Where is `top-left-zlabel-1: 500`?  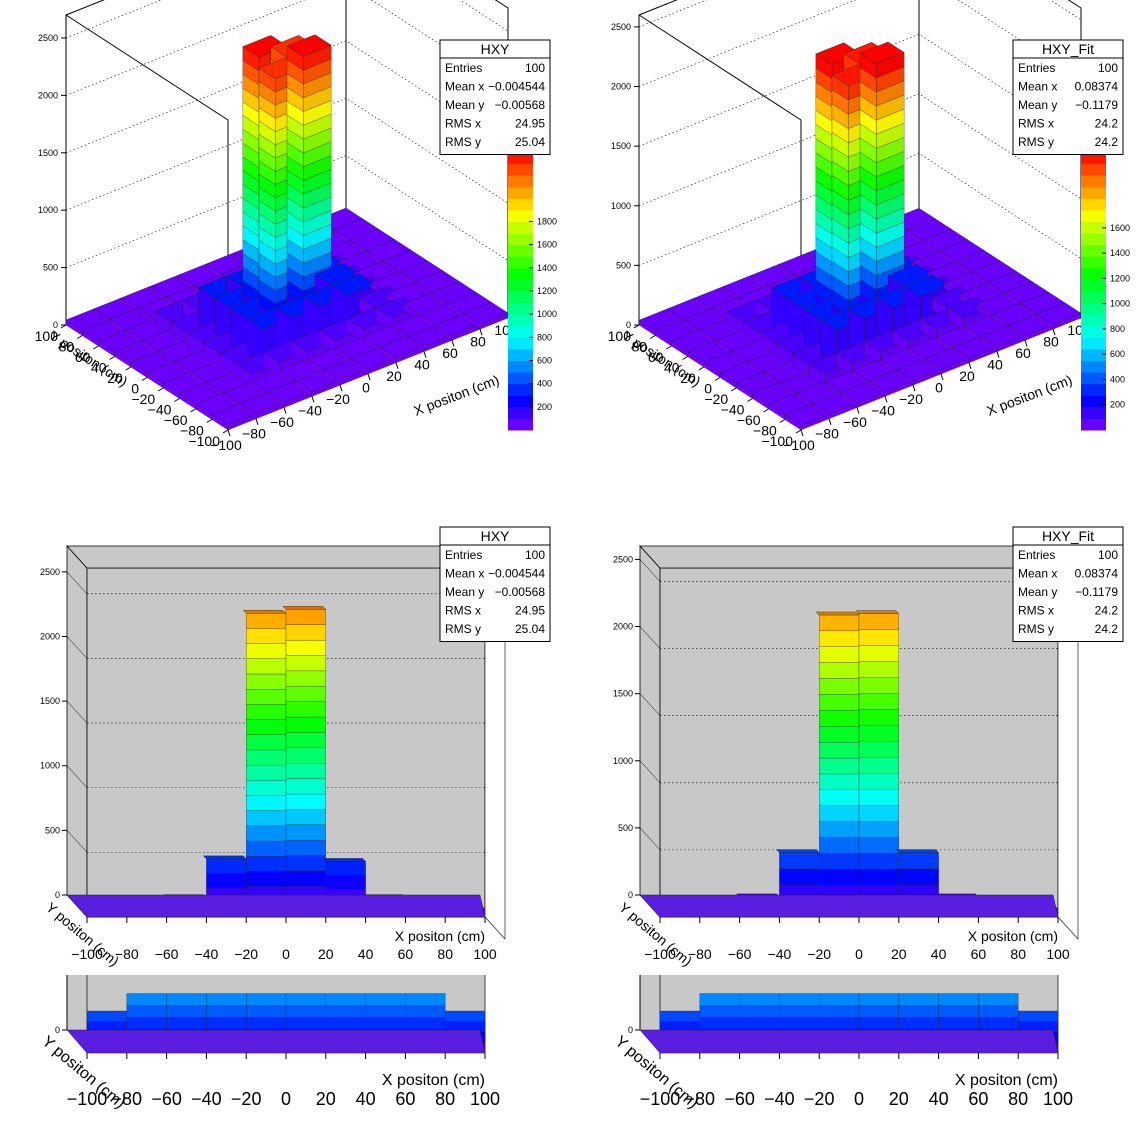 top-left-zlabel-1: 500 is located at coordinates (50, 268).